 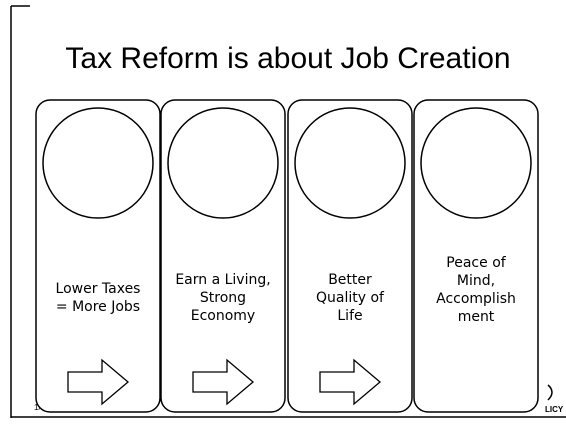 What do you see at coordinates (287, 58) in the screenshot?
I see `slide-title: Tax Reform is about Job Creation` at bounding box center [287, 58].